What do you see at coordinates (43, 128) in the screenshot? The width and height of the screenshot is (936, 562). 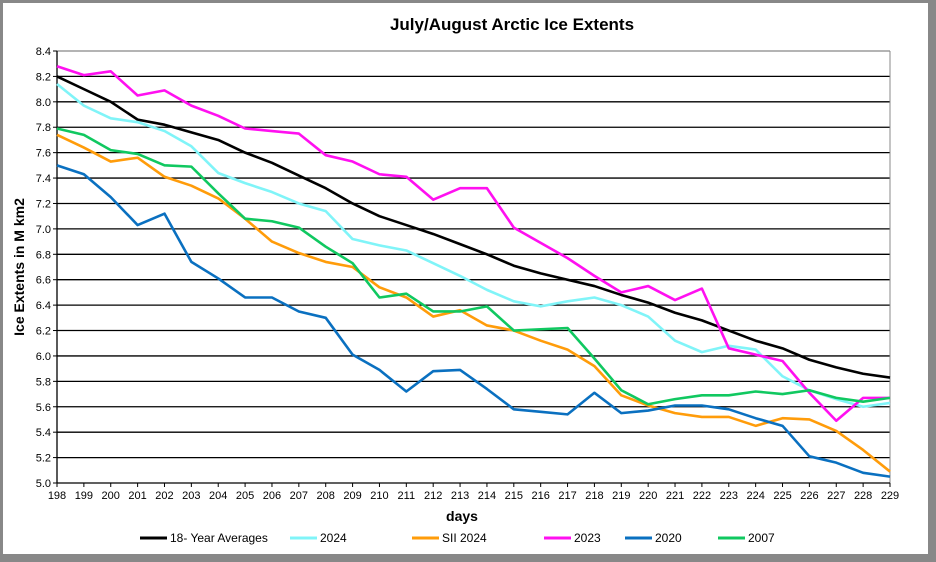 I see `y-tick-label: 7.8` at bounding box center [43, 128].